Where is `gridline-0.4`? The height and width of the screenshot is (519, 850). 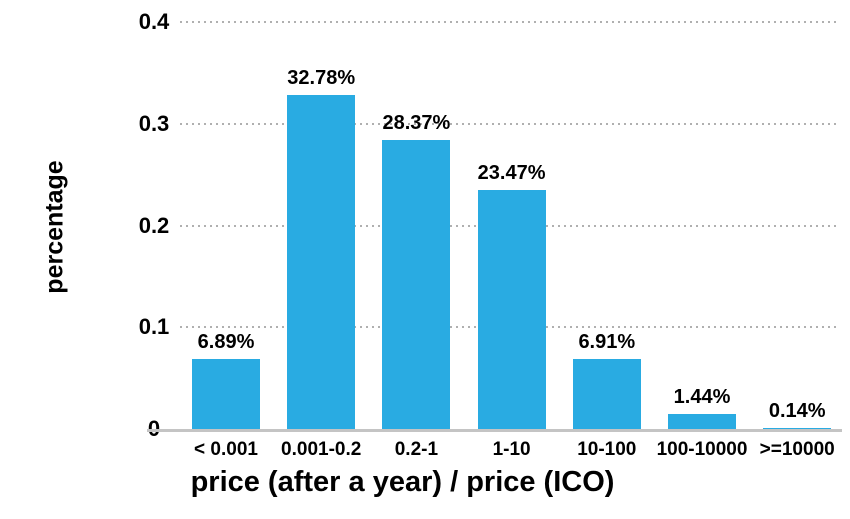
gridline-0.4 is located at coordinates (510, 22).